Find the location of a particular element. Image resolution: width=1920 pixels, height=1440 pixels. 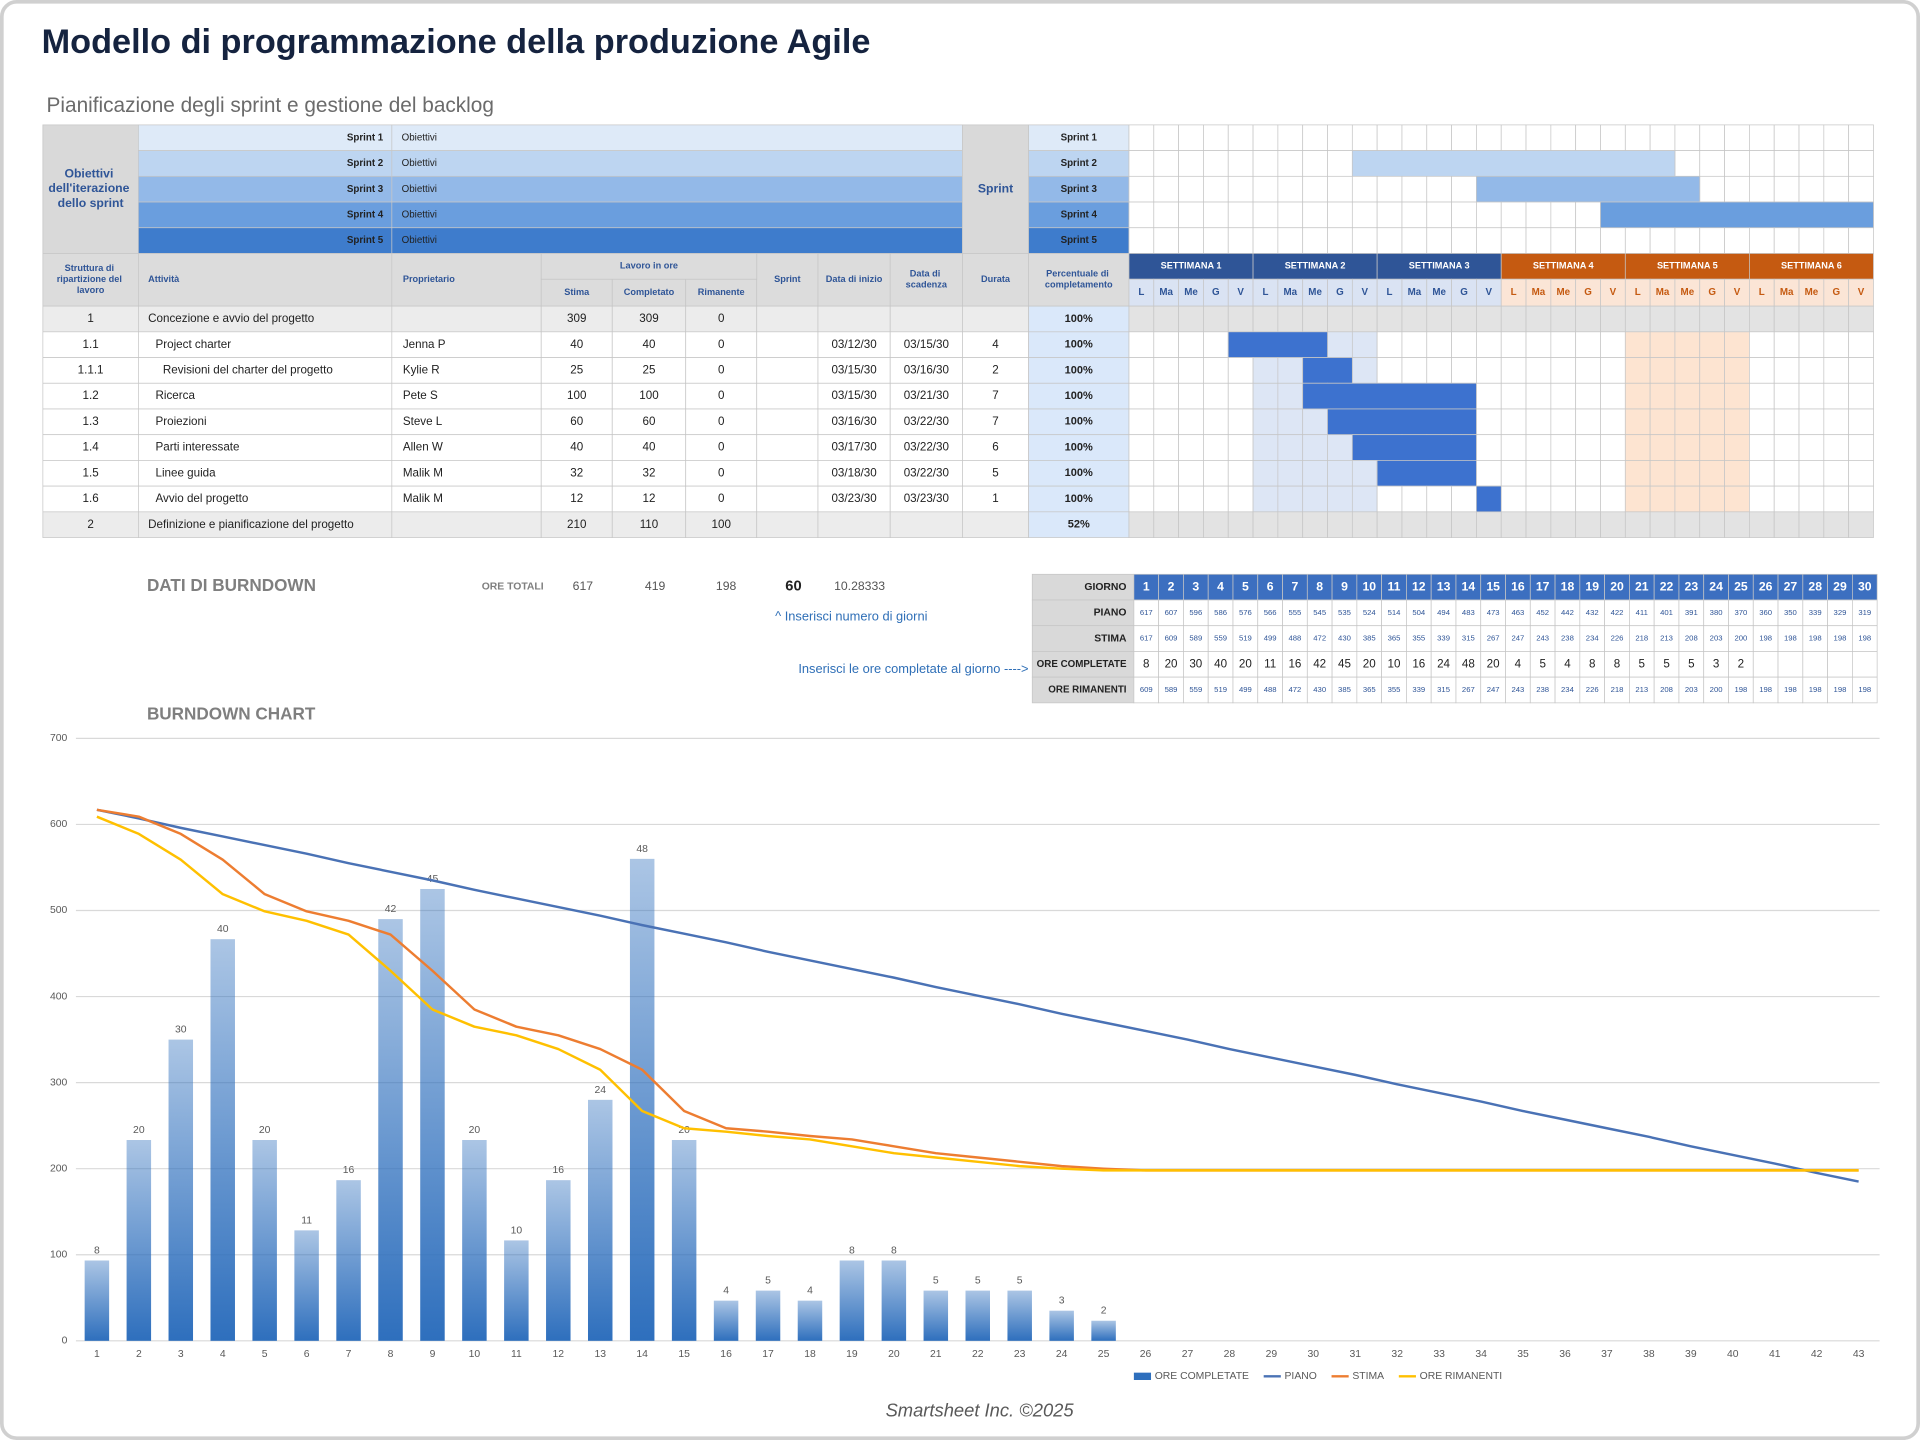

data-value: 45 is located at coordinates (1344, 663).